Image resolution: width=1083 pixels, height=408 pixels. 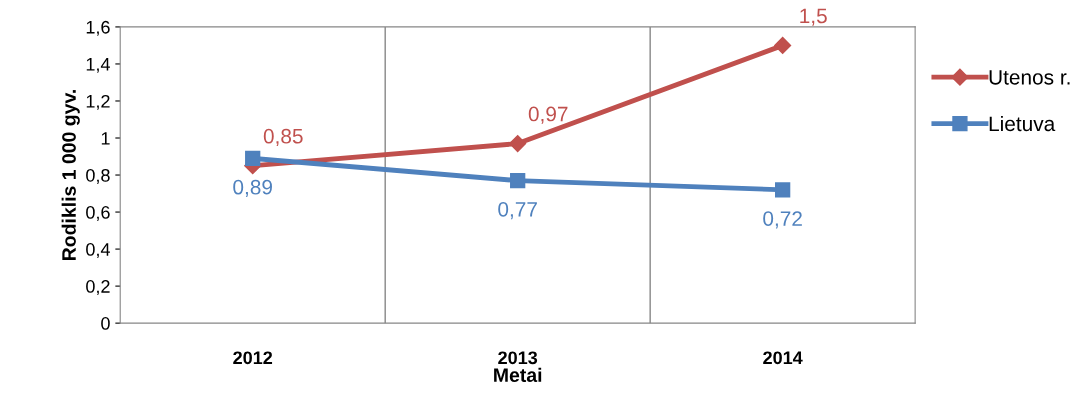 What do you see at coordinates (1029, 77) in the screenshot?
I see `legend-label: Utenos r.` at bounding box center [1029, 77].